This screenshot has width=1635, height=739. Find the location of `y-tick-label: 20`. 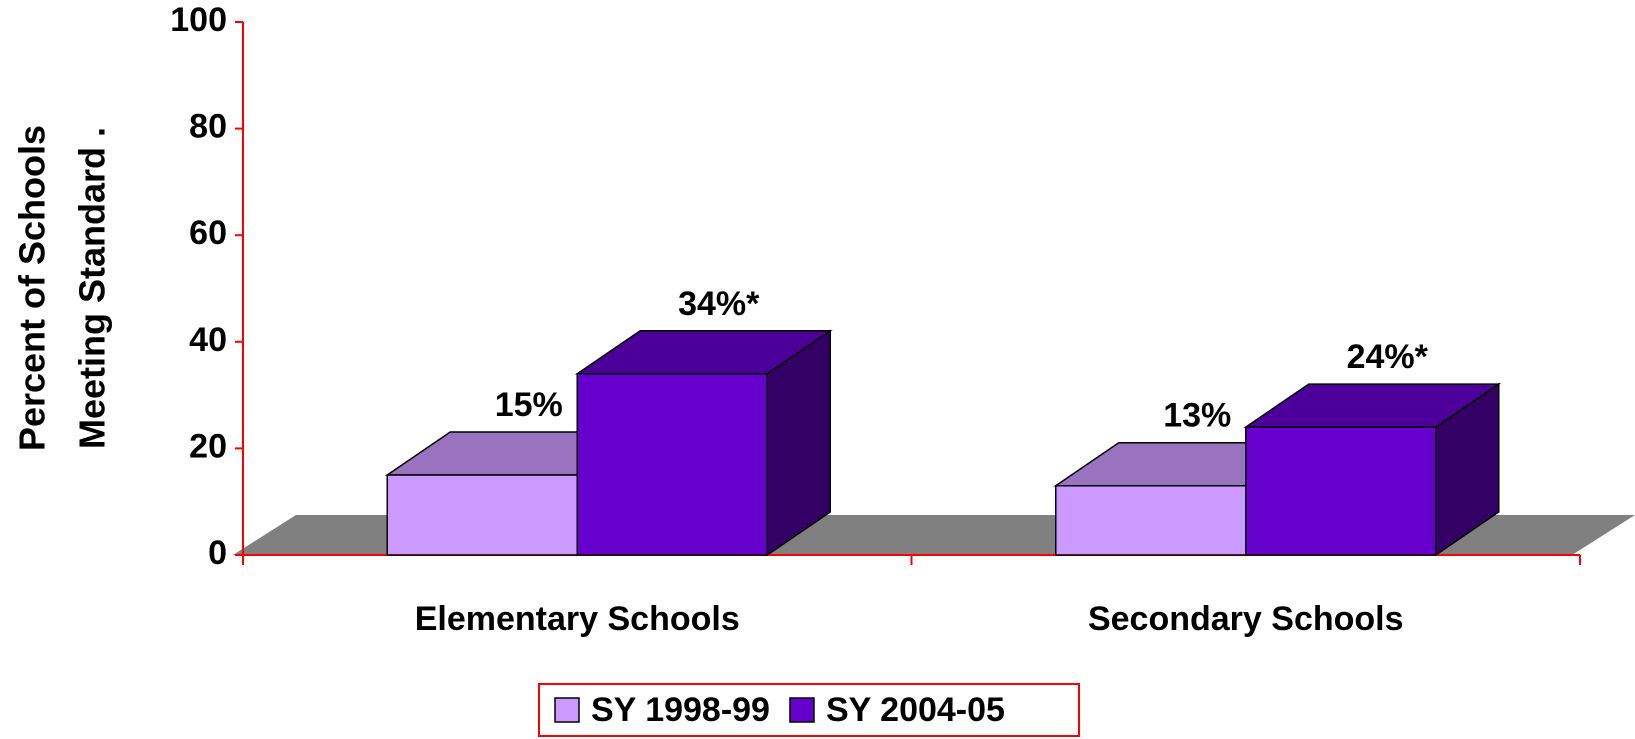

y-tick-label: 20 is located at coordinates (208, 446).